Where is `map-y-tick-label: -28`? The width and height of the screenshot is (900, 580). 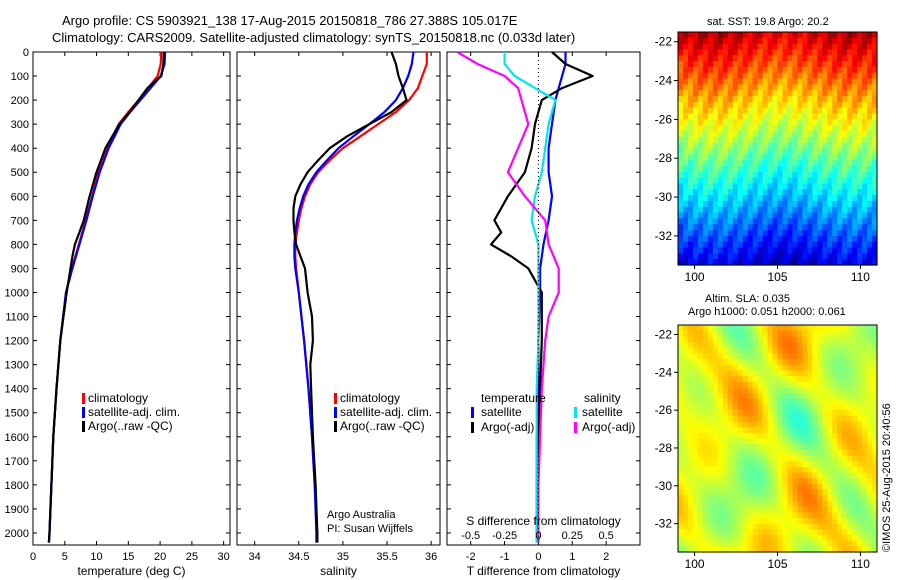 map-y-tick-label: -28 is located at coordinates (664, 448).